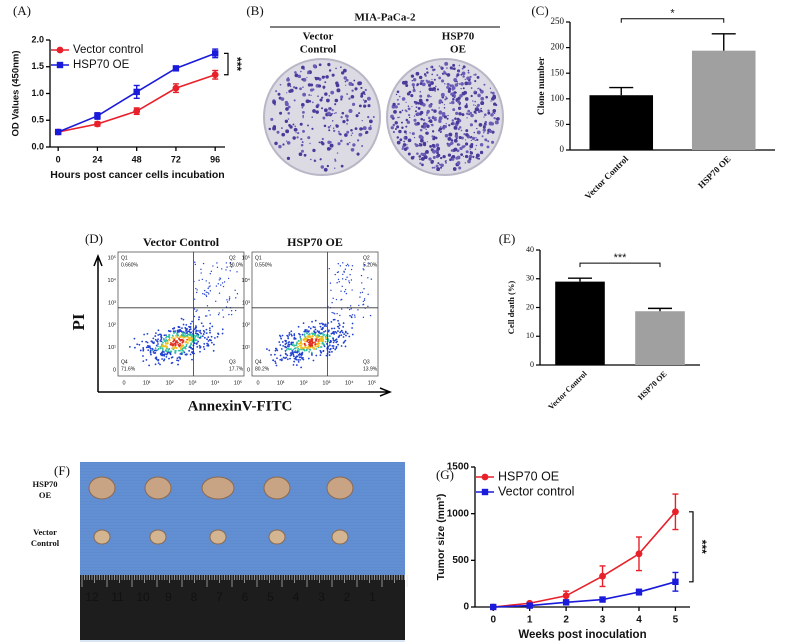 The width and height of the screenshot is (794, 644). What do you see at coordinates (585, 559) in the screenshot?
I see `series-line` at bounding box center [585, 559].